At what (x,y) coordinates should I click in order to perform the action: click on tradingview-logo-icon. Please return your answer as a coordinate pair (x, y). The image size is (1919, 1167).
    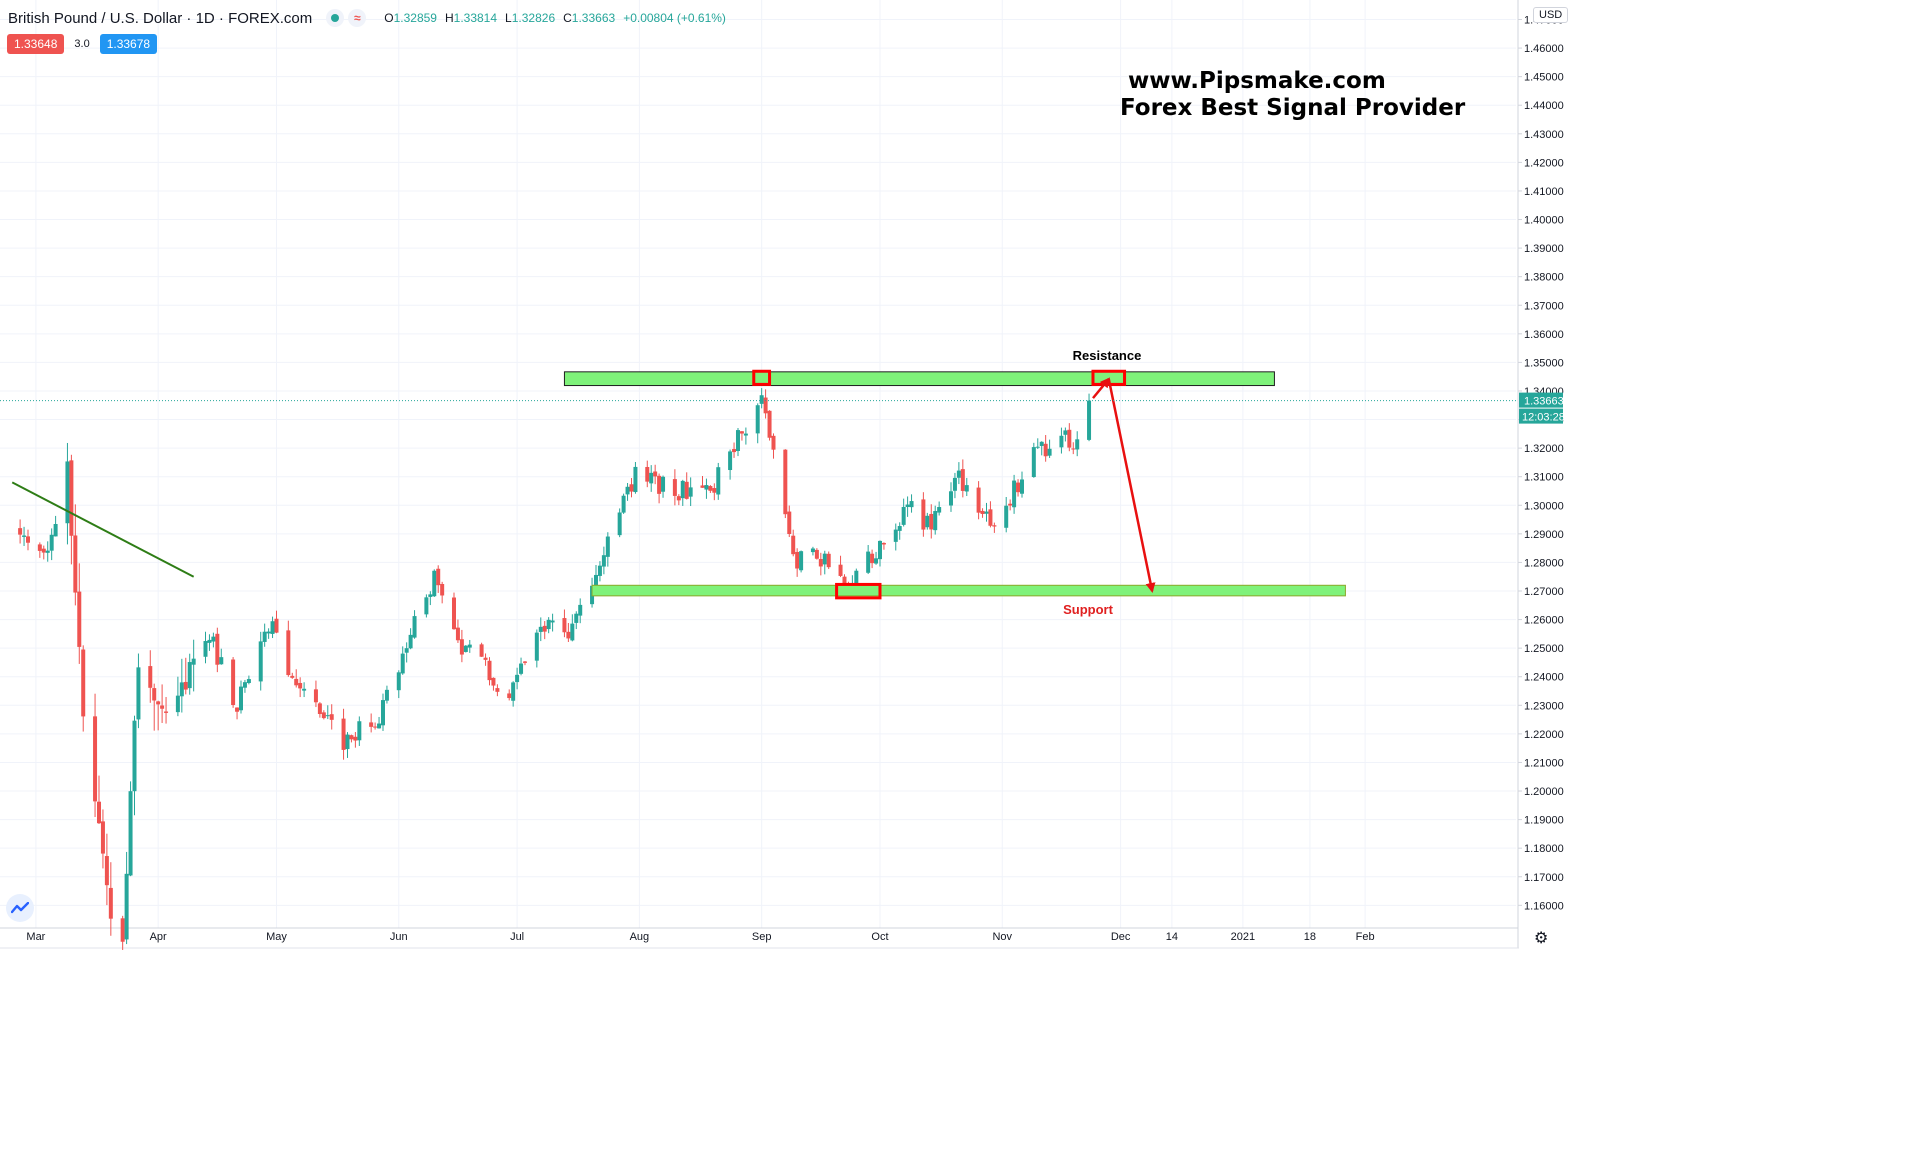
    Looking at the image, I should click on (20, 908).